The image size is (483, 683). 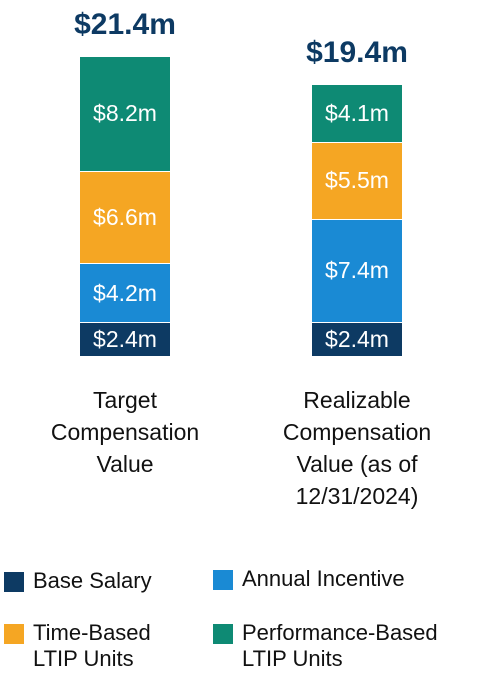 What do you see at coordinates (125, 113) in the screenshot?
I see `bar-segment: $8.2m` at bounding box center [125, 113].